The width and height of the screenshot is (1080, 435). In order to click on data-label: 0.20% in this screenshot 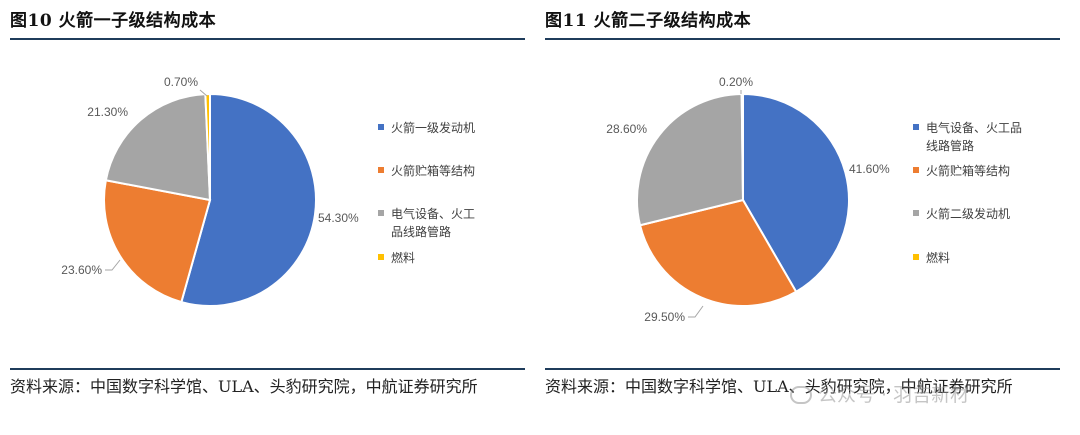, I will do `click(736, 82)`.